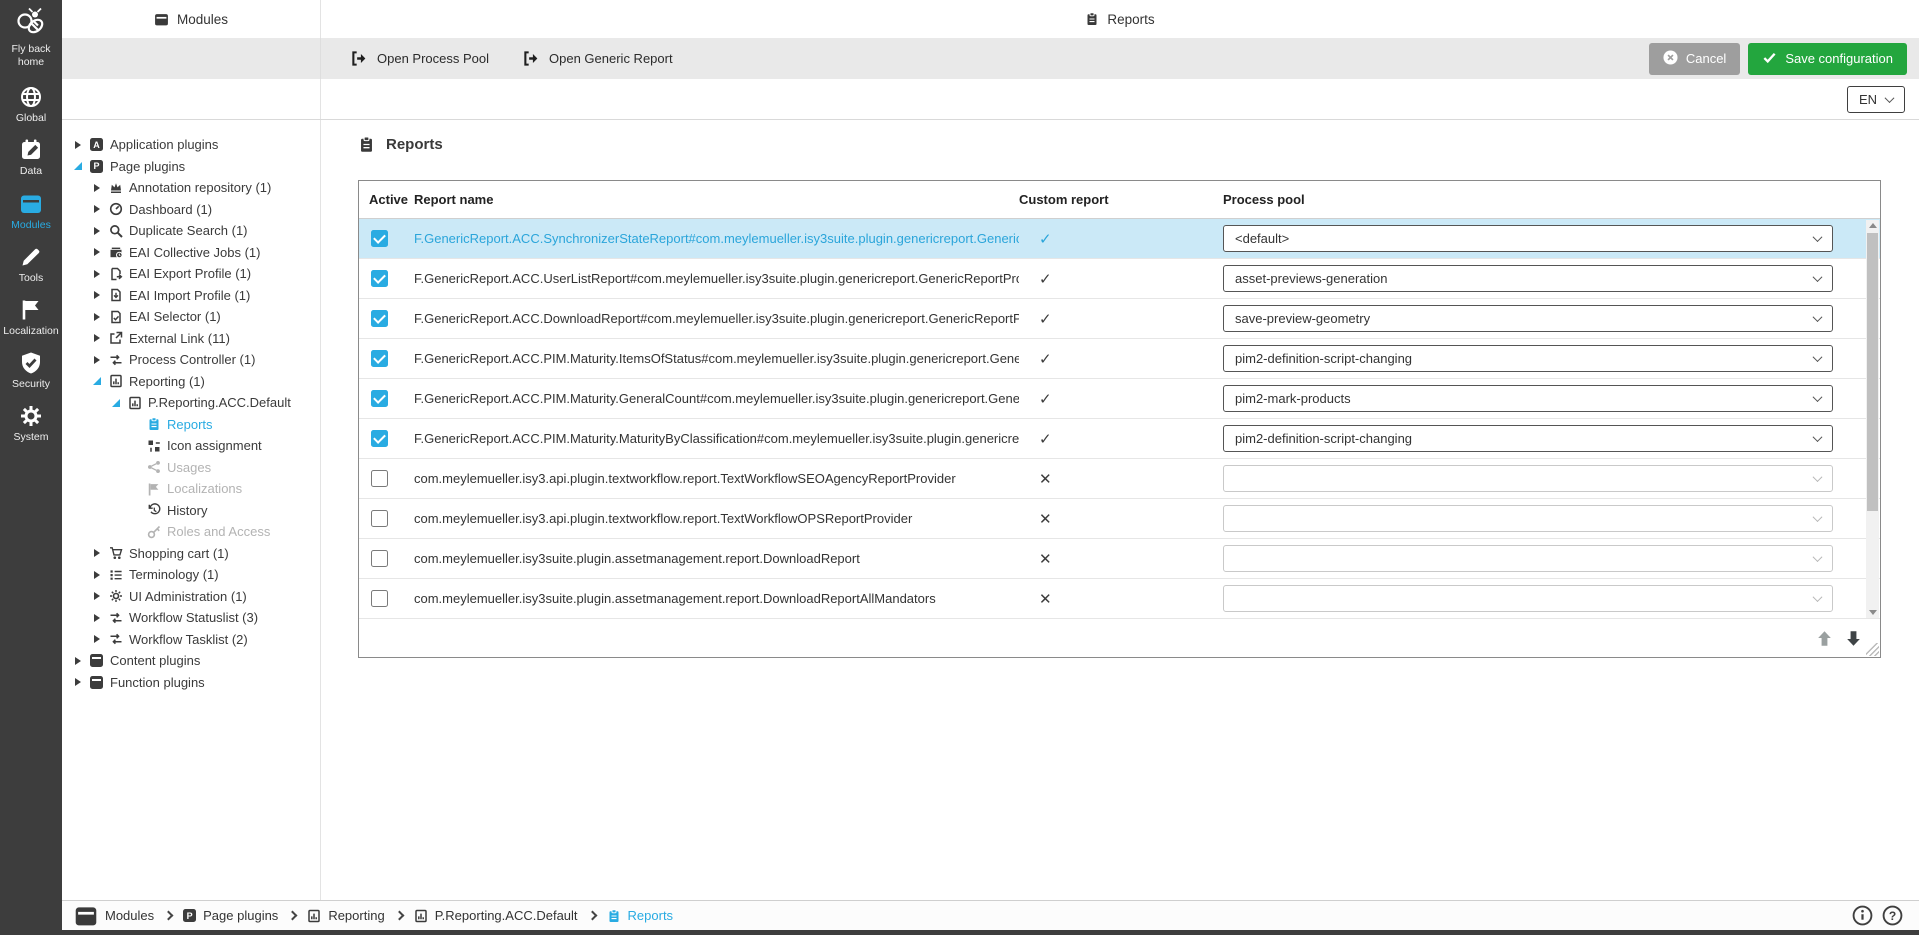  What do you see at coordinates (195, 145) in the screenshot?
I see `tree-item-application-plugins: A Application plugins` at bounding box center [195, 145].